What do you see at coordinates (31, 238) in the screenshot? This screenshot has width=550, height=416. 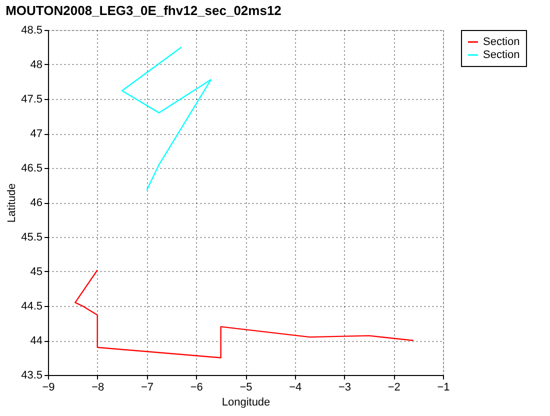 I see `y-tick-label: 45.5` at bounding box center [31, 238].